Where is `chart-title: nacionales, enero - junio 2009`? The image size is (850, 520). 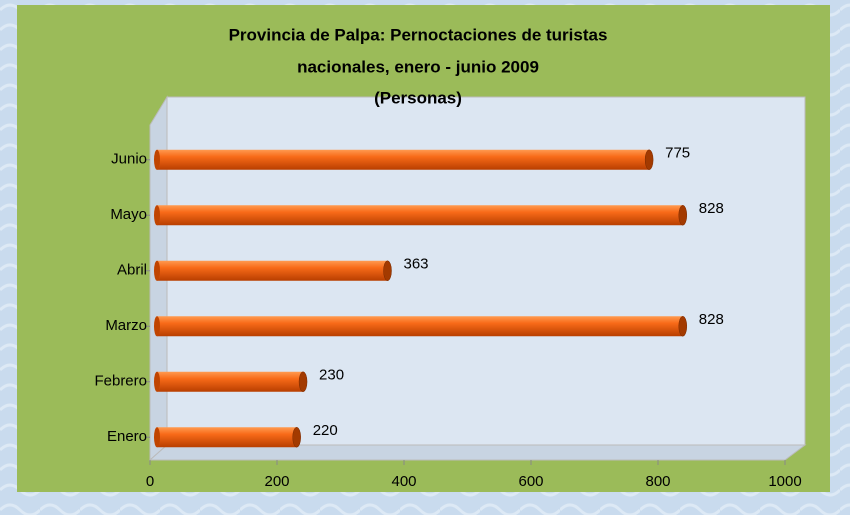
chart-title: nacionales, enero - junio 2009 is located at coordinates (418, 66).